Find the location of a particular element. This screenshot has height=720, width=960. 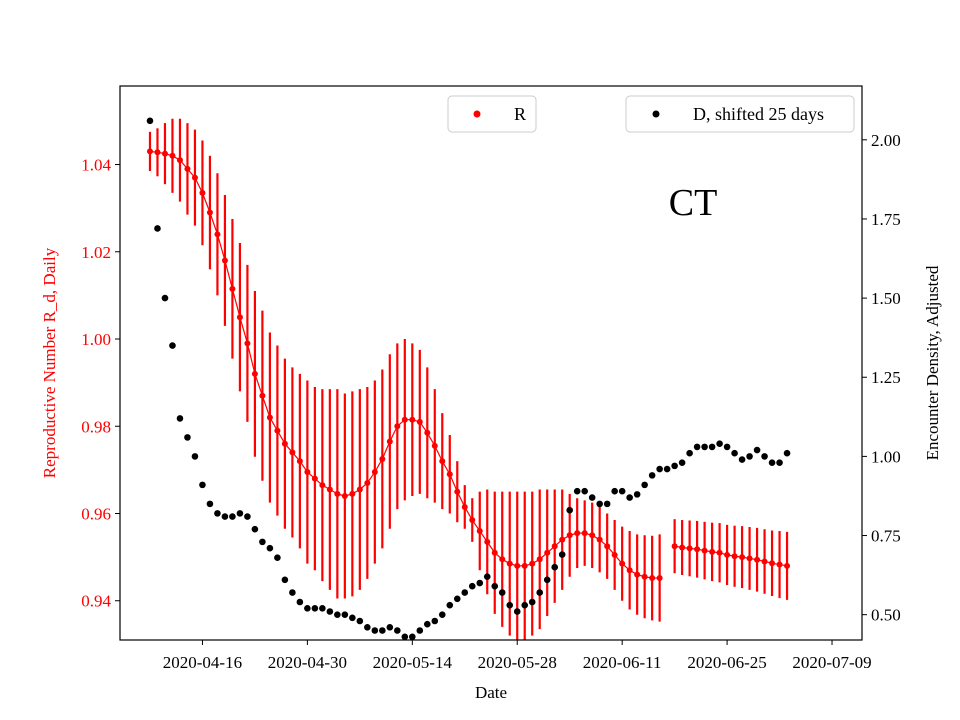

left-y-axis-label: Reproductive Number R_d, Daily is located at coordinates (49, 362).